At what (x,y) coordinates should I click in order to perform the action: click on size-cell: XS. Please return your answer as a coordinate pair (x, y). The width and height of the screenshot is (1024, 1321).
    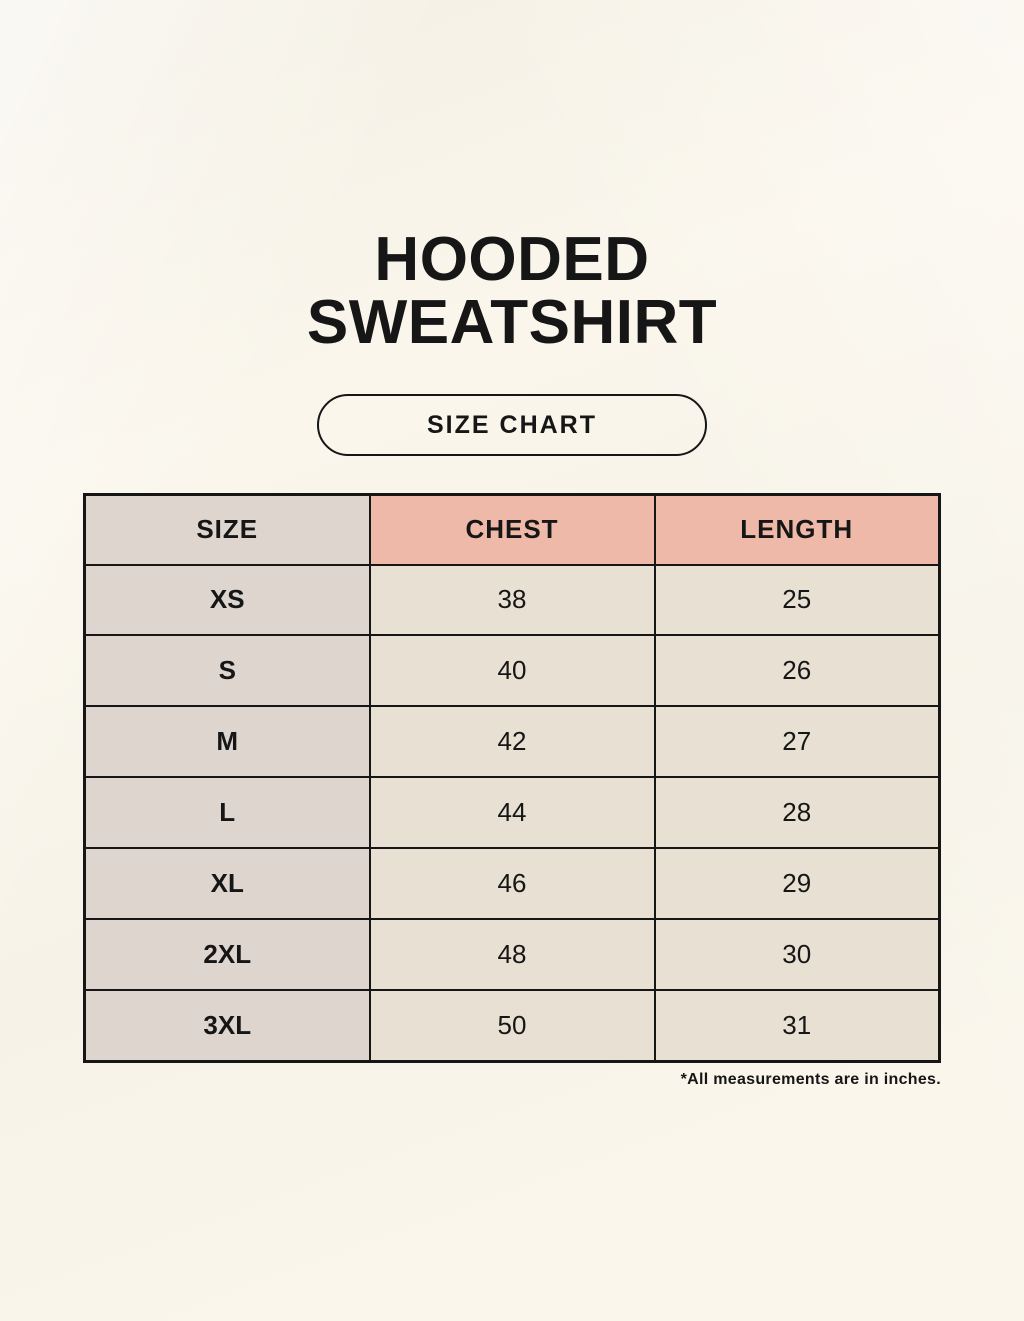
    Looking at the image, I should click on (227, 600).